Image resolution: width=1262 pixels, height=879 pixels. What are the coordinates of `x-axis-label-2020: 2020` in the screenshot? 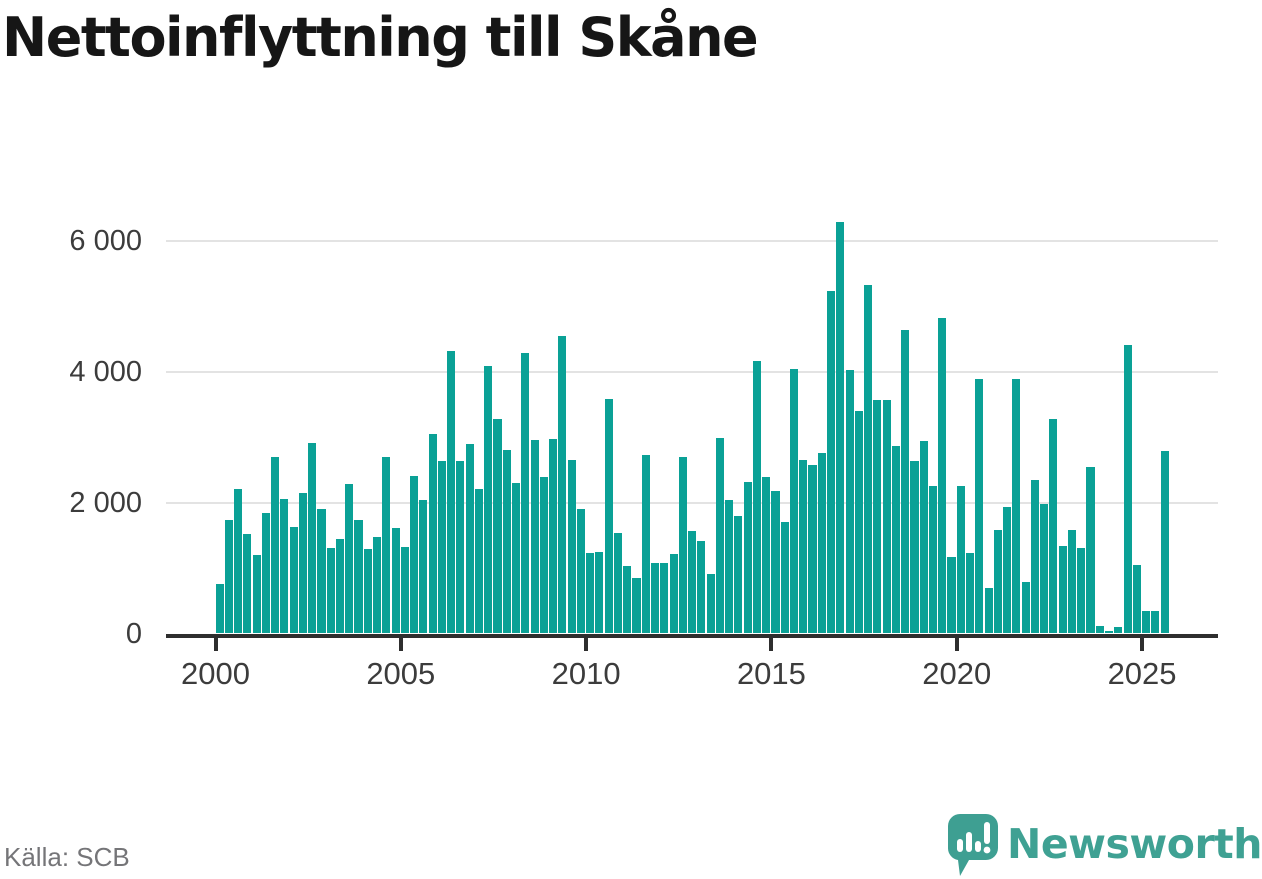 It's located at (957, 673).